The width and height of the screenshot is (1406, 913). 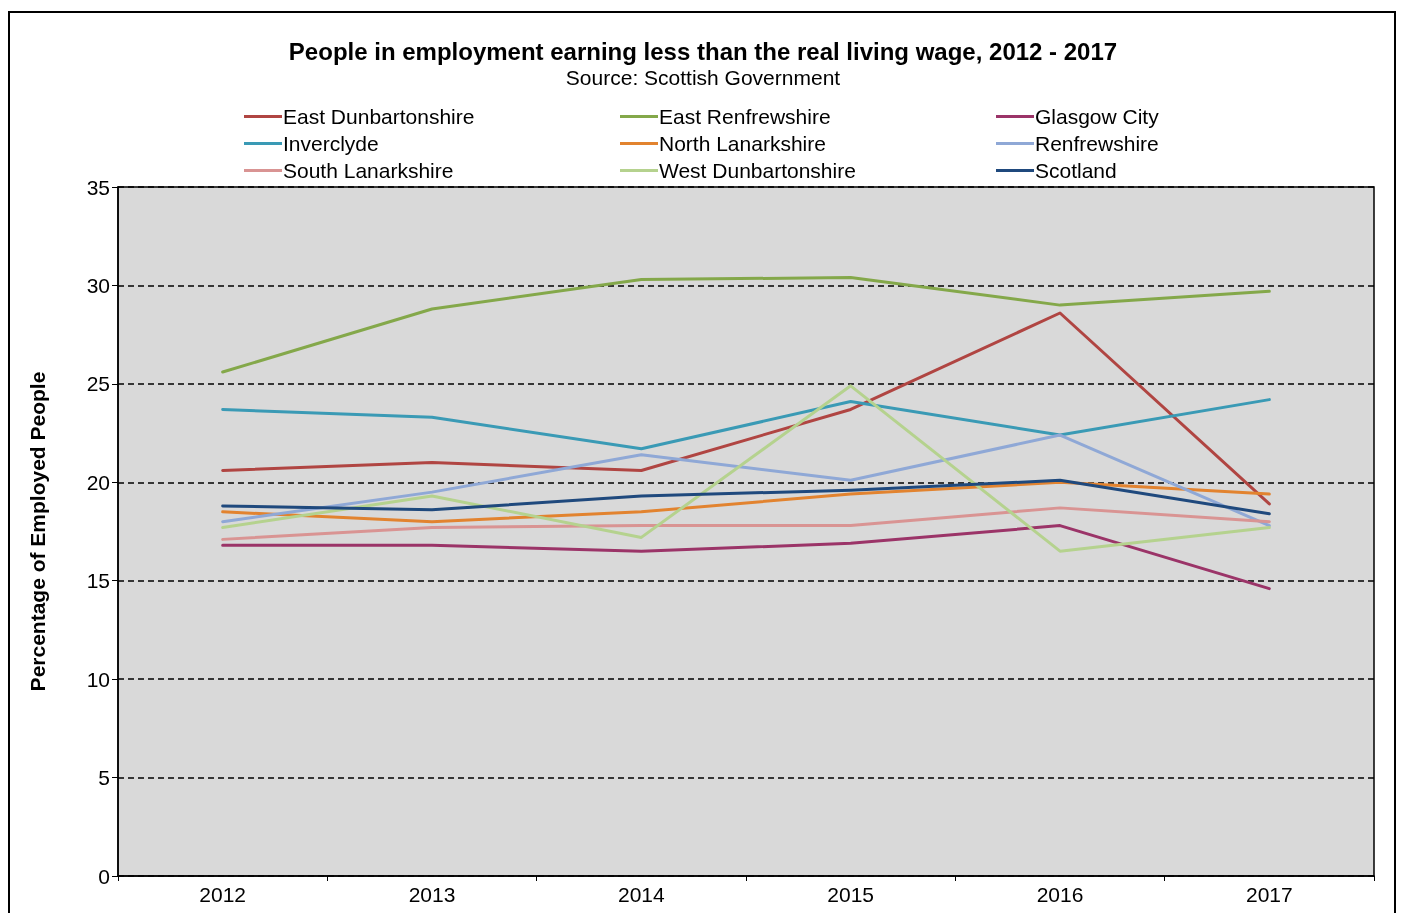 What do you see at coordinates (1076, 170) in the screenshot?
I see `legend-label: Scotland` at bounding box center [1076, 170].